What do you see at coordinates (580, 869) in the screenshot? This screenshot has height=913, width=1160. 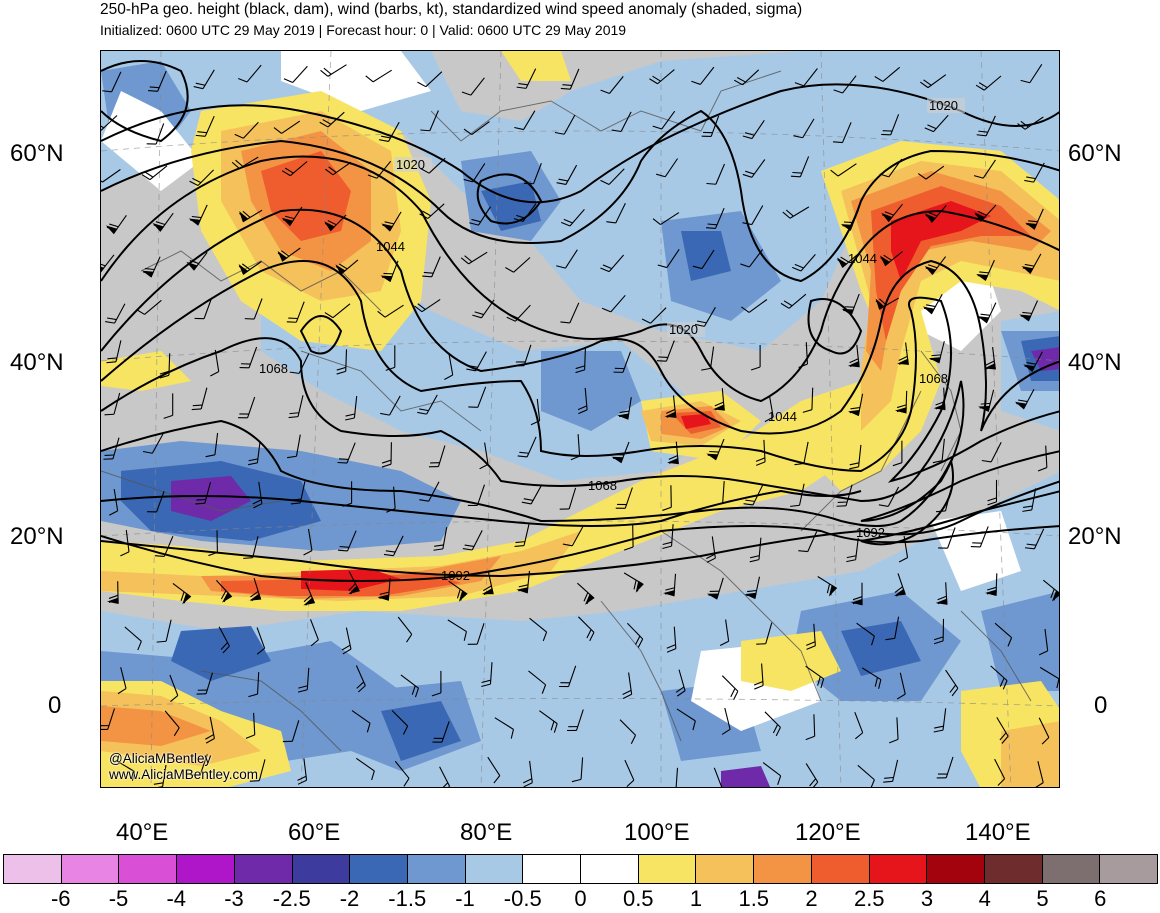 I see `colorbar` at bounding box center [580, 869].